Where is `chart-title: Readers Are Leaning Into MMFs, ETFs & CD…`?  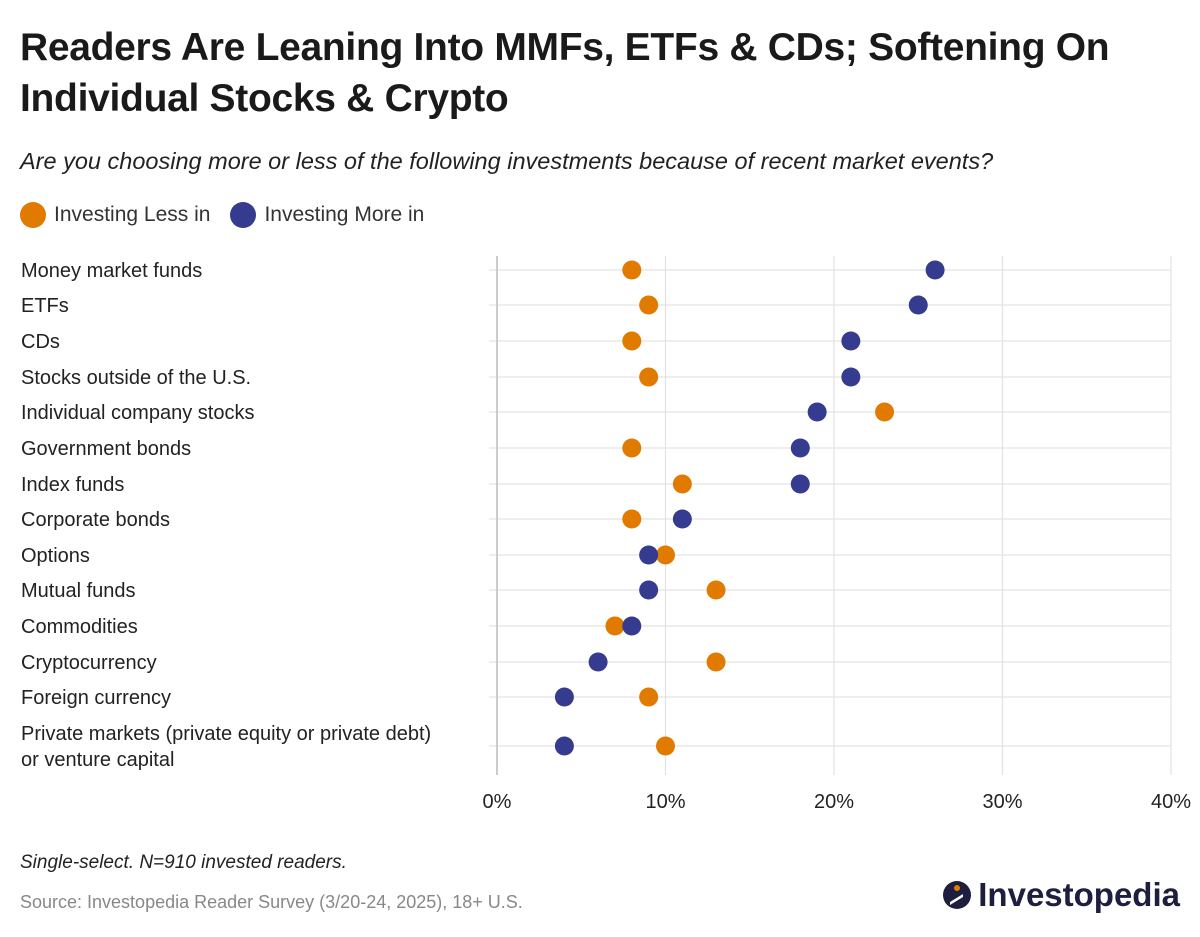
chart-title: Readers Are Leaning Into MMFs, ETFs & CD… is located at coordinates (565, 73).